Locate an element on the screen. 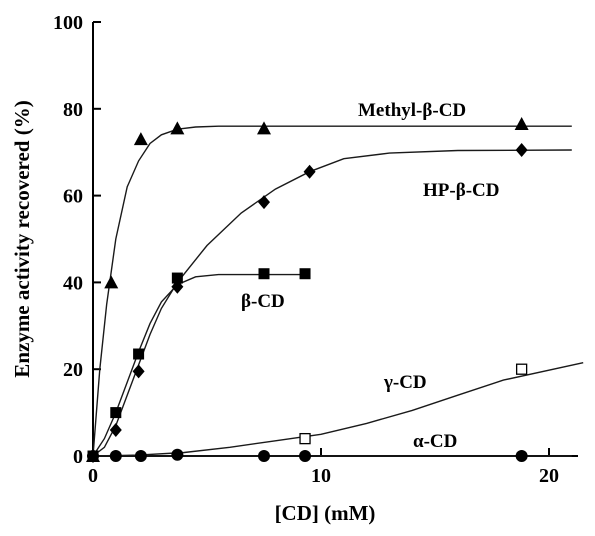 This screenshot has width=595, height=536. y-tick-label: 80 is located at coordinates (73, 110).